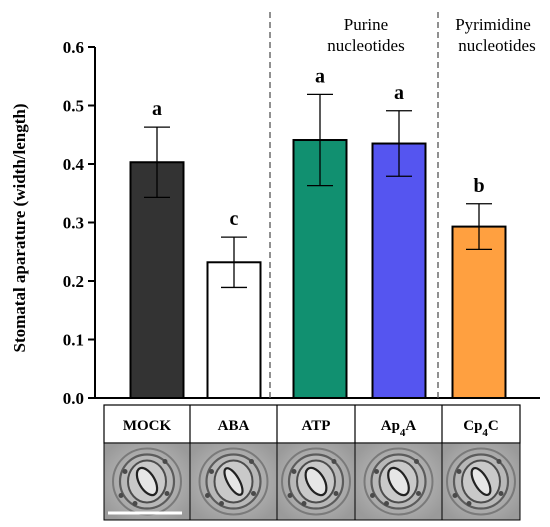 This screenshot has height=527, width=550. What do you see at coordinates (479, 312) in the screenshot?
I see `bar-cp4c` at bounding box center [479, 312].